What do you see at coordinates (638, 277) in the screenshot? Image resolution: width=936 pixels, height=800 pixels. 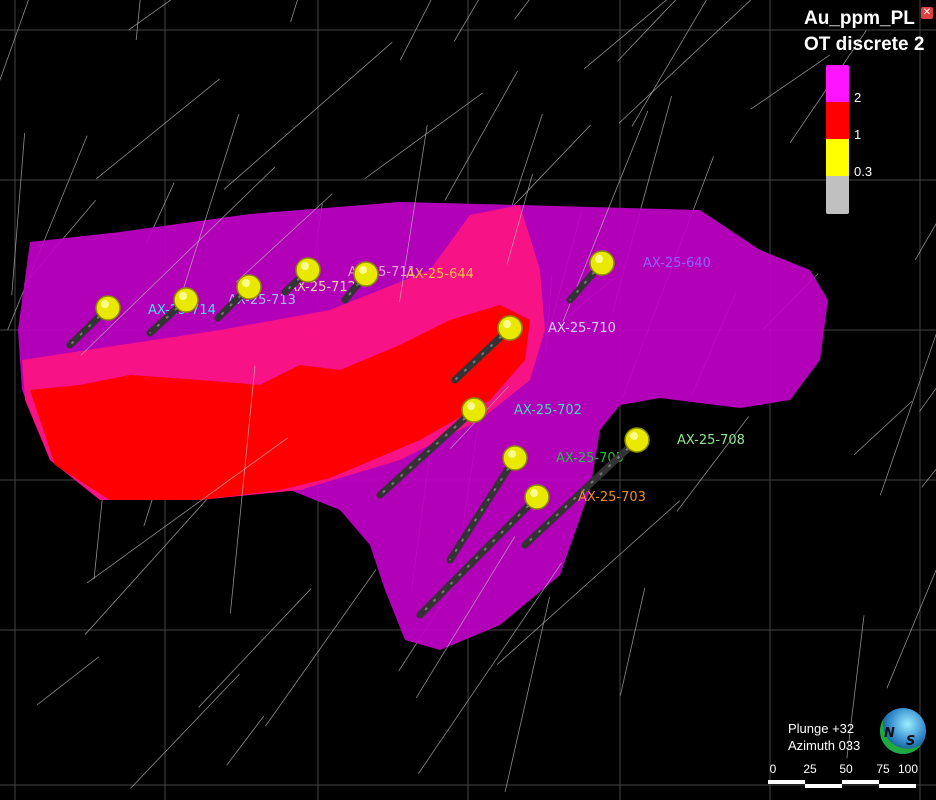 I see `drillhole-ax-25-640: AX-25-640` at bounding box center [638, 277].